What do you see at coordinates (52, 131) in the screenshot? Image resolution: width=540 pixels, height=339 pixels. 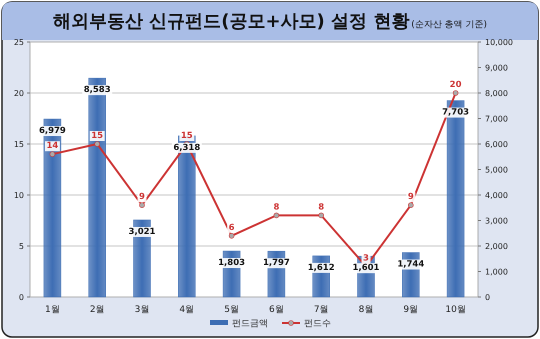 I see `data-label: 6,979` at bounding box center [52, 131].